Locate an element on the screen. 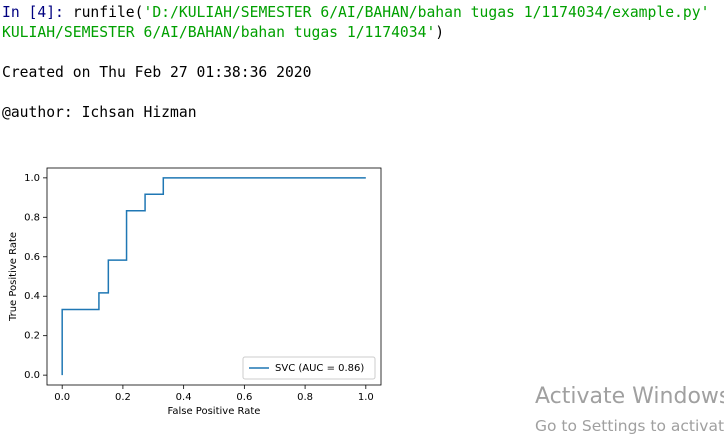  y-tick-label: 0.8 is located at coordinates (32, 217).